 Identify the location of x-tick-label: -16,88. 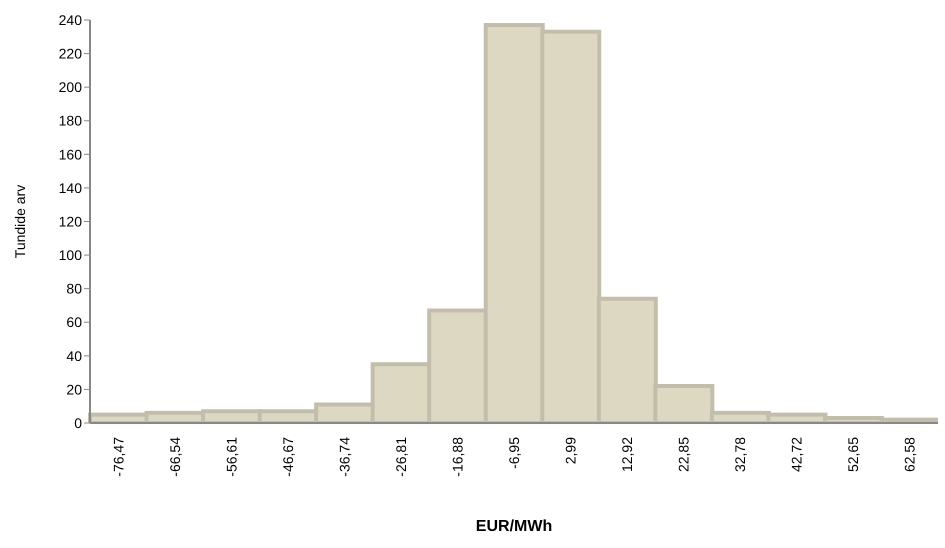
(457, 456).